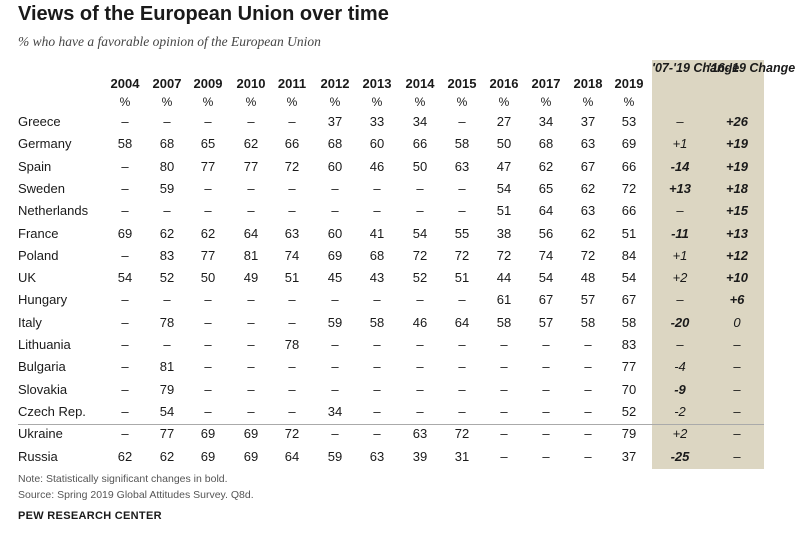 The image size is (800, 534). I want to click on change-07-19-cell: -25, so click(680, 456).